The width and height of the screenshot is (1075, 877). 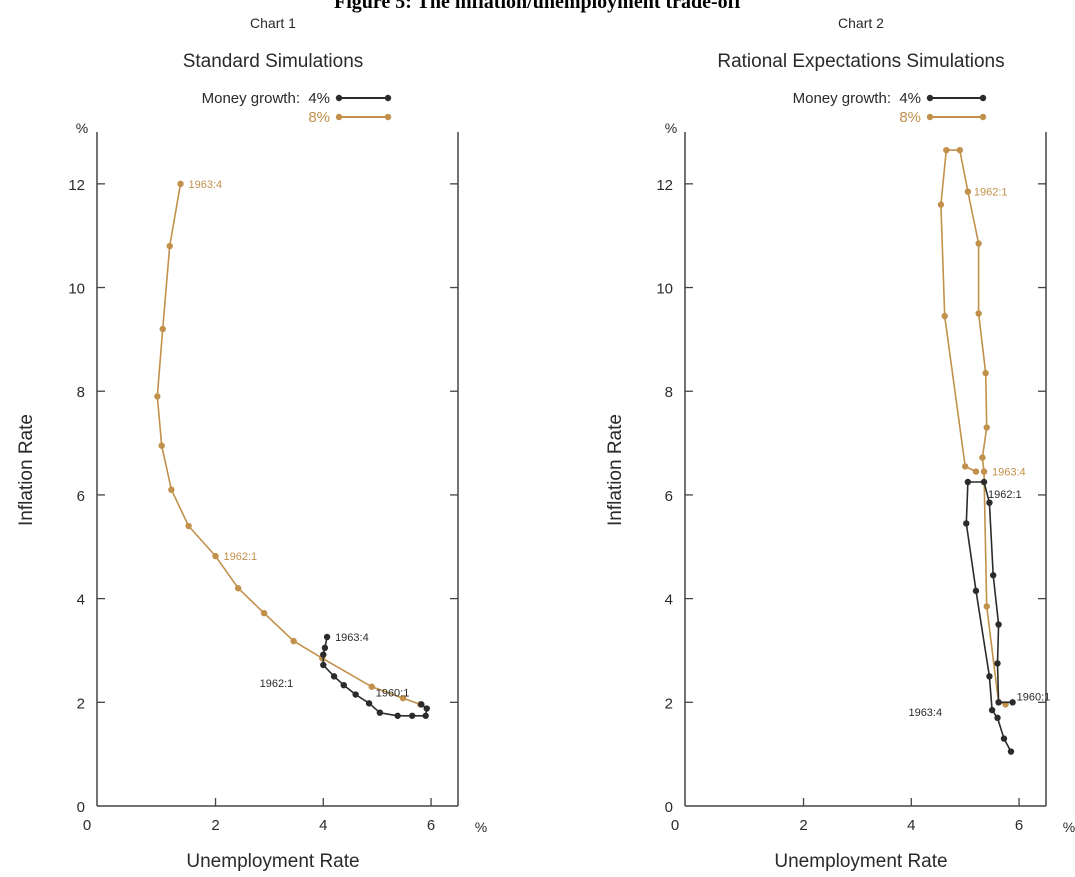 I want to click on series-8pct: 1963:4 1962:1, so click(x=981, y=427).